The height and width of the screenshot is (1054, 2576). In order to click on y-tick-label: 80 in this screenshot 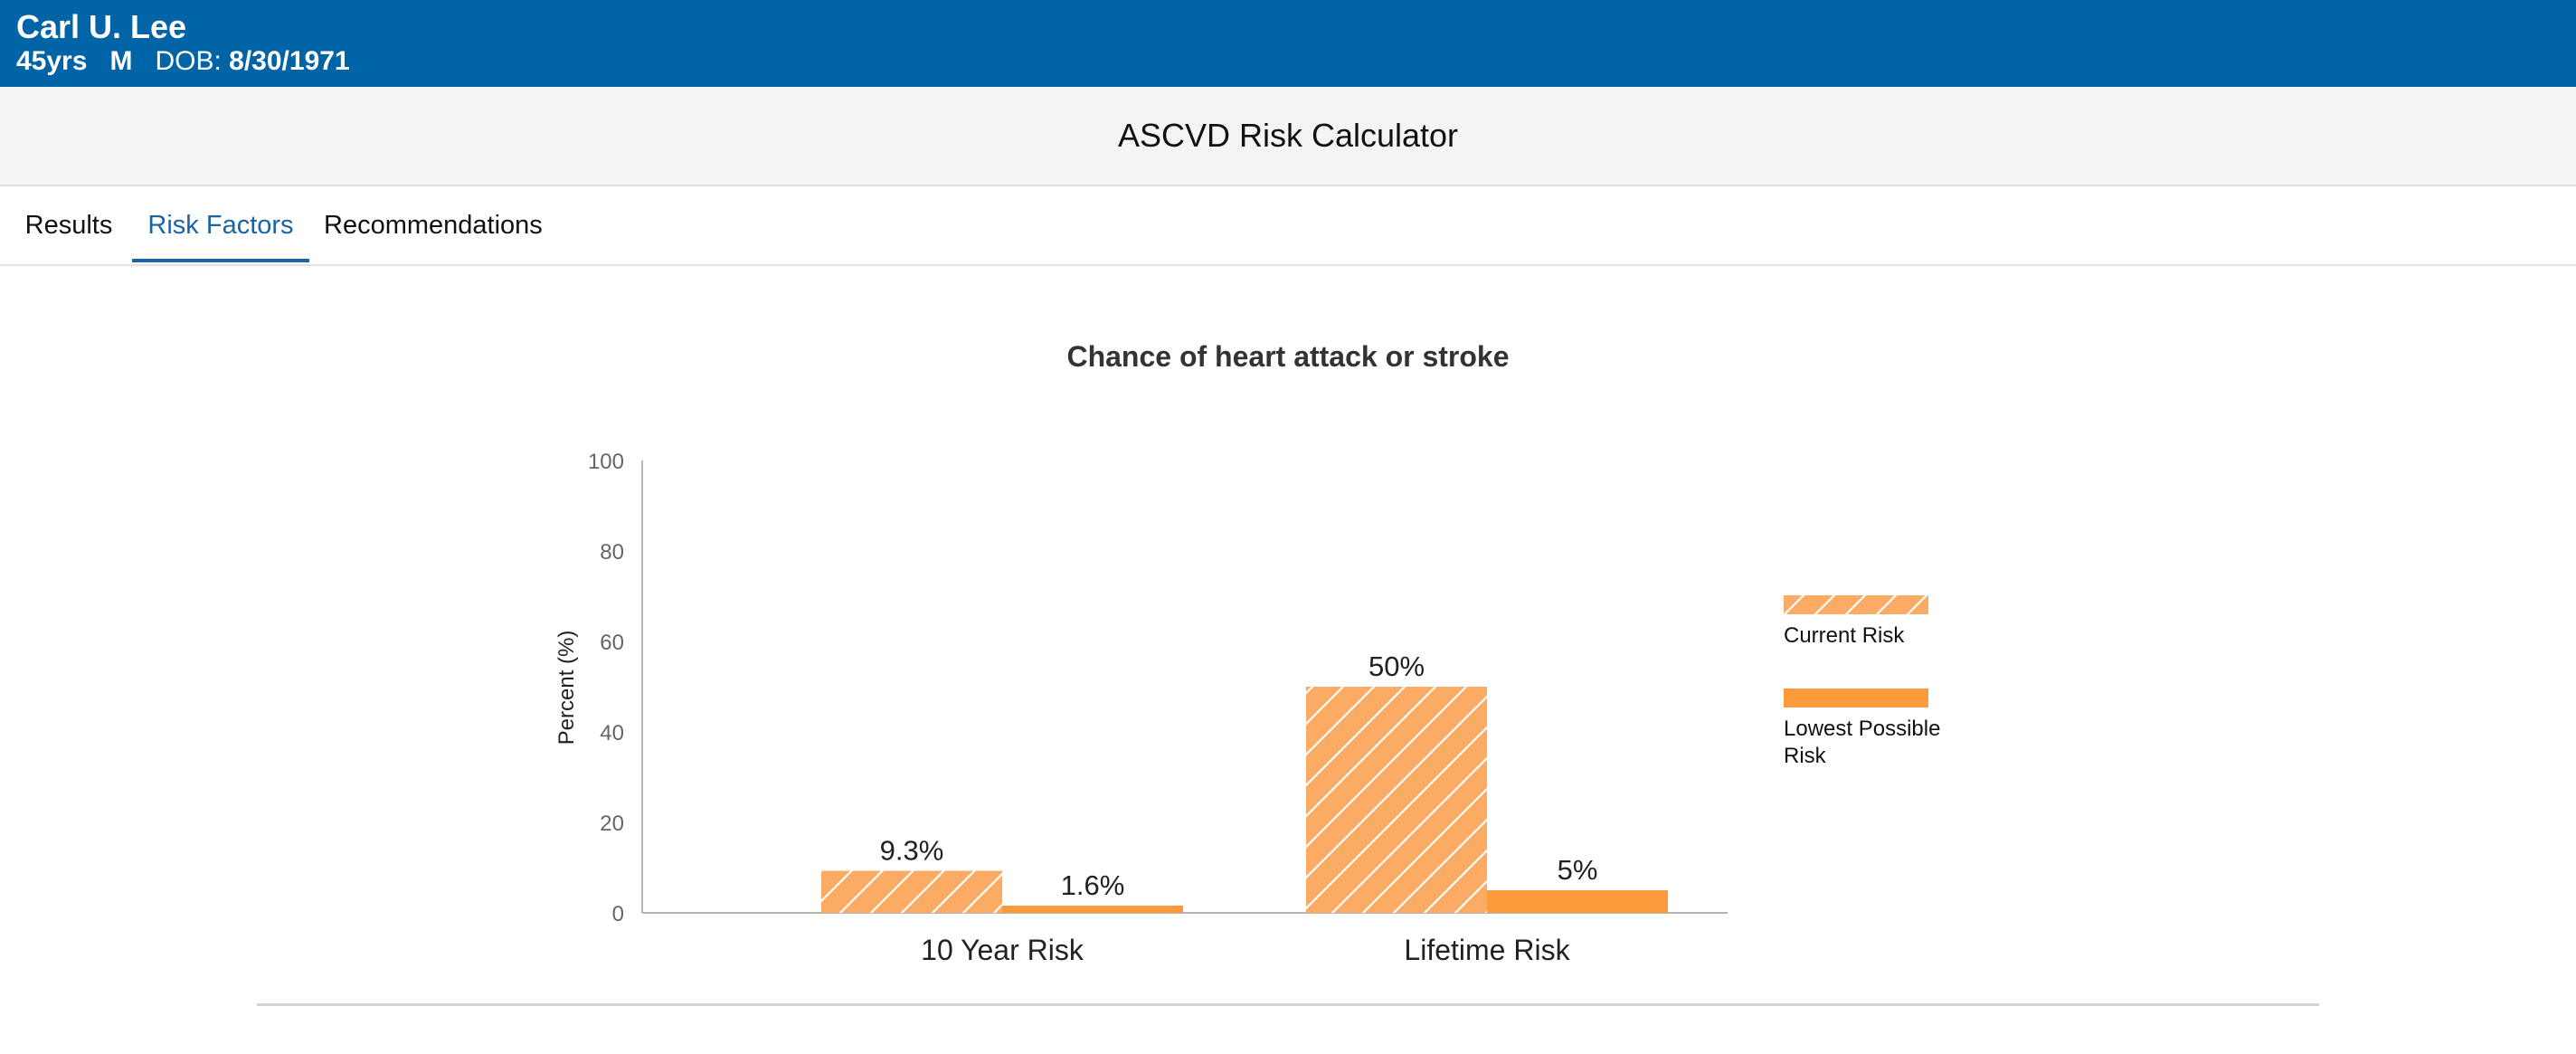, I will do `click(612, 552)`.